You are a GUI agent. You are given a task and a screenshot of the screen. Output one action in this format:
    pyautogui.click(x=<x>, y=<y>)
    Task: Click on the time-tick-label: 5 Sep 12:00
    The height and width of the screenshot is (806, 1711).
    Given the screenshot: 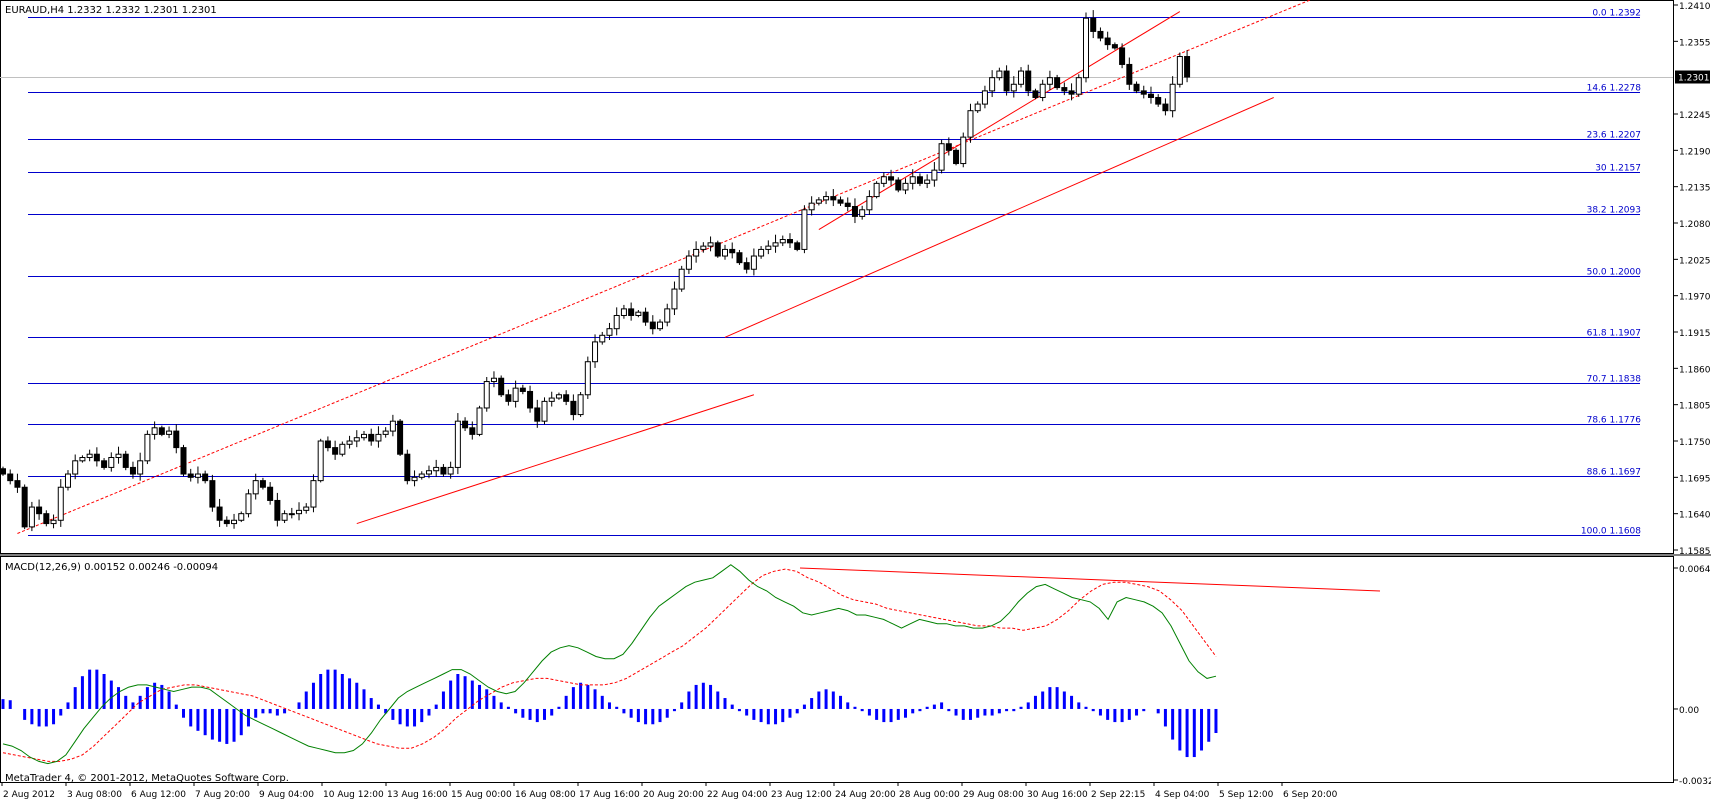 What is the action you would take?
    pyautogui.click(x=1246, y=795)
    